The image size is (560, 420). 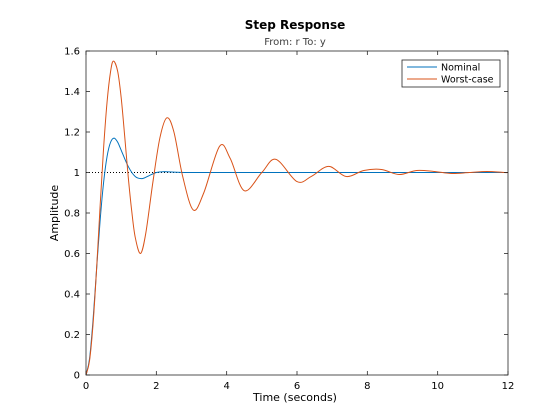 I want to click on y-tick-label: 0.4, so click(x=72, y=295).